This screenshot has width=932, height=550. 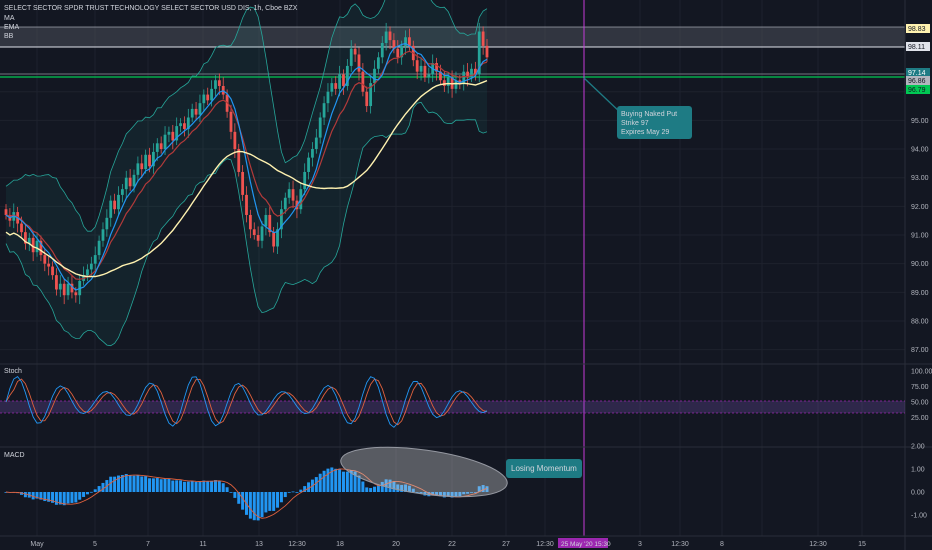 What do you see at coordinates (452, 37) in the screenshot?
I see `bb-band-zone` at bounding box center [452, 37].